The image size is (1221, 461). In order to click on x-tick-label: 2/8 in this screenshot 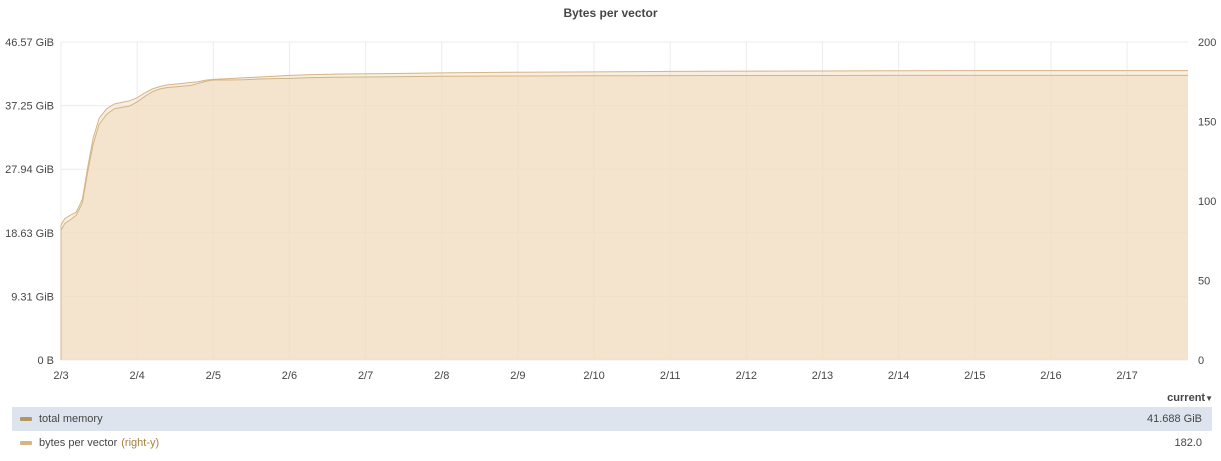, I will do `click(441, 376)`.